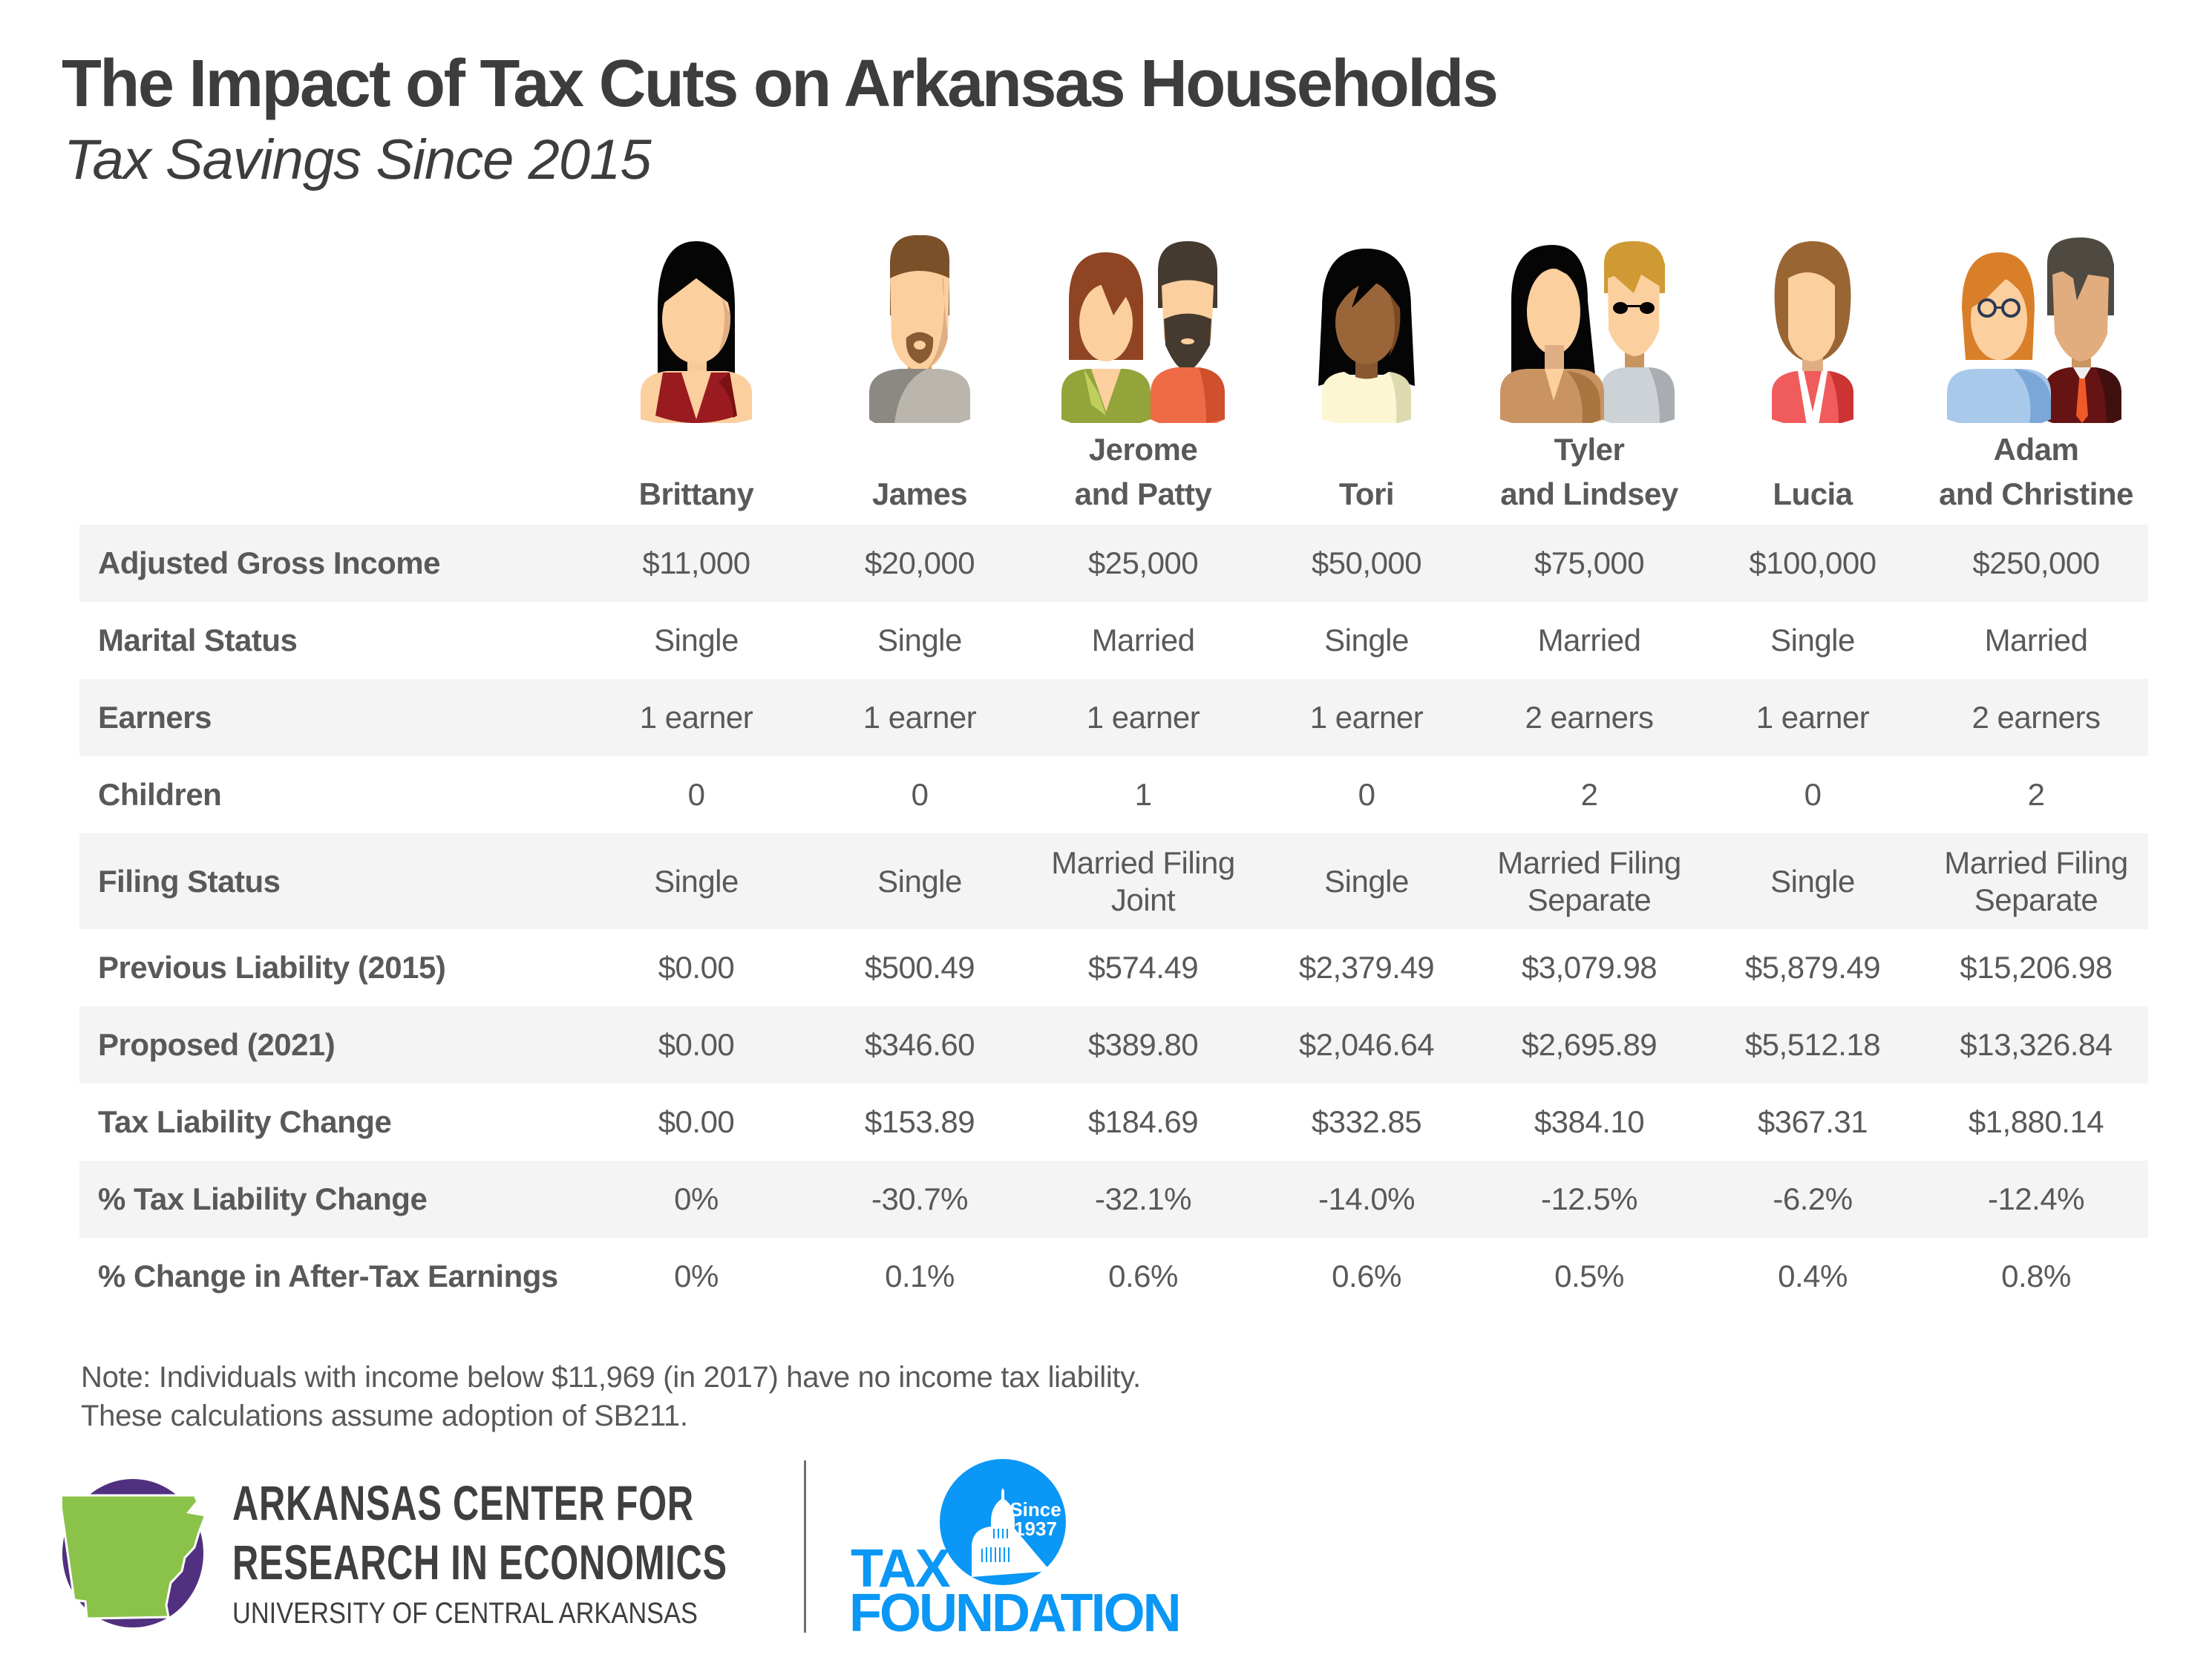 This screenshot has width=2212, height=1669. What do you see at coordinates (1589, 1276) in the screenshot?
I see `table-cell: 0.5%` at bounding box center [1589, 1276].